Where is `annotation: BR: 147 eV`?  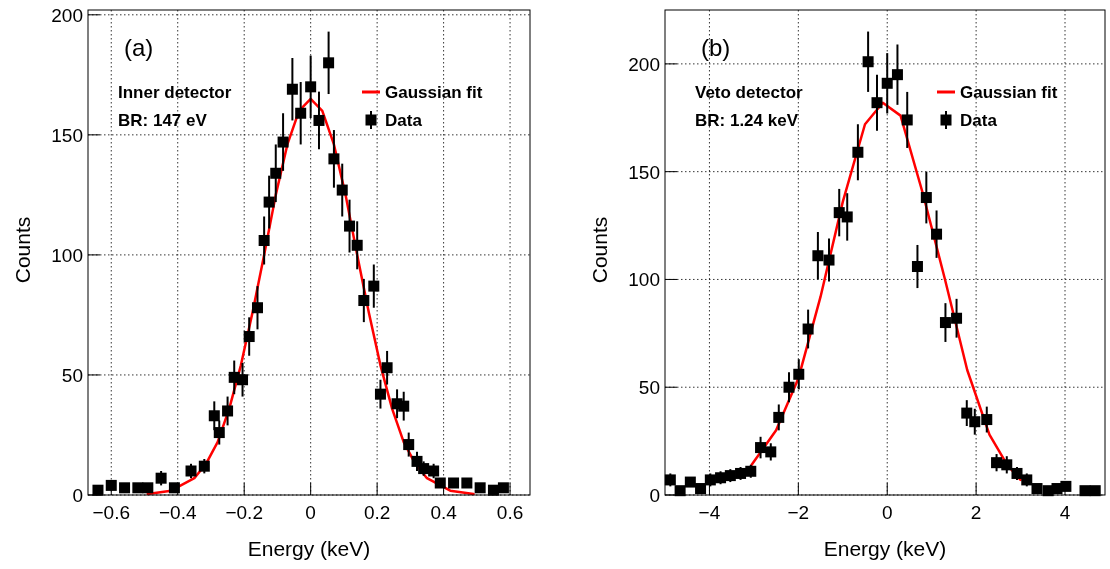
annotation: BR: 147 eV is located at coordinates (163, 120).